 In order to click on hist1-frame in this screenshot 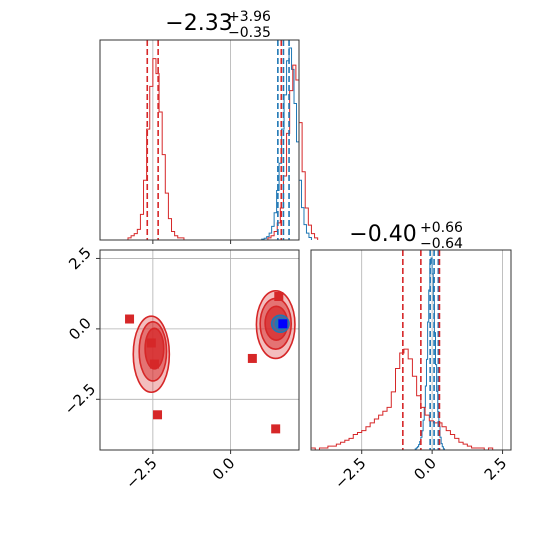, I will do `click(199, 140)`.